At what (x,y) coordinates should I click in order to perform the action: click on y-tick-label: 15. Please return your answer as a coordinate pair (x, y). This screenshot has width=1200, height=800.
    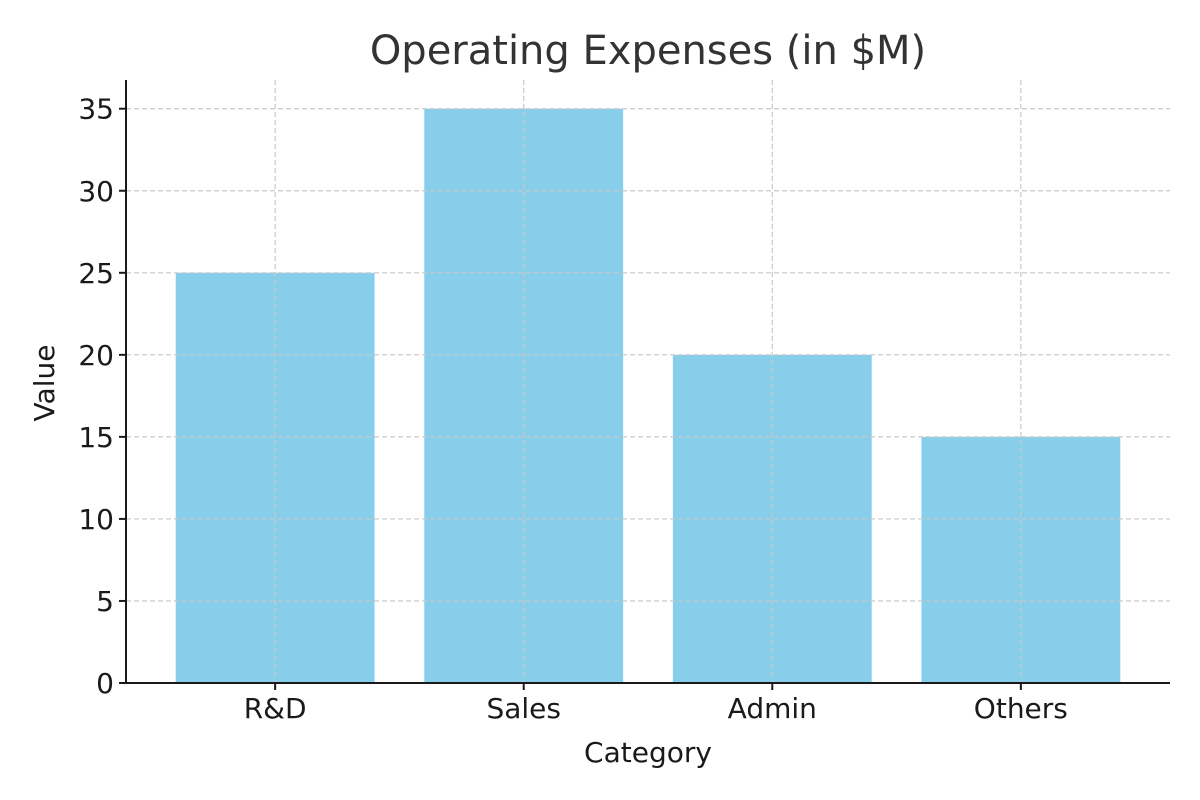
    Looking at the image, I should click on (96, 437).